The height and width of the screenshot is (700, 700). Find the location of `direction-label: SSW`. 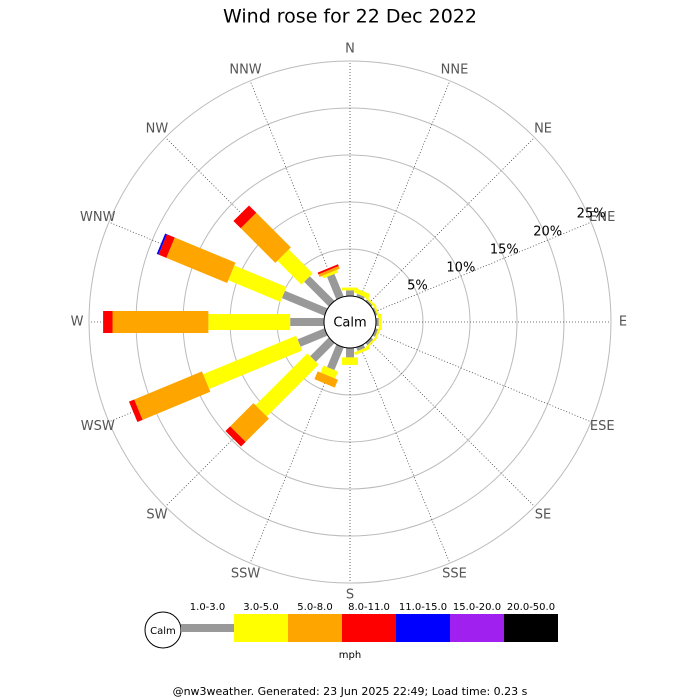

direction-label: SSW is located at coordinates (246, 574).